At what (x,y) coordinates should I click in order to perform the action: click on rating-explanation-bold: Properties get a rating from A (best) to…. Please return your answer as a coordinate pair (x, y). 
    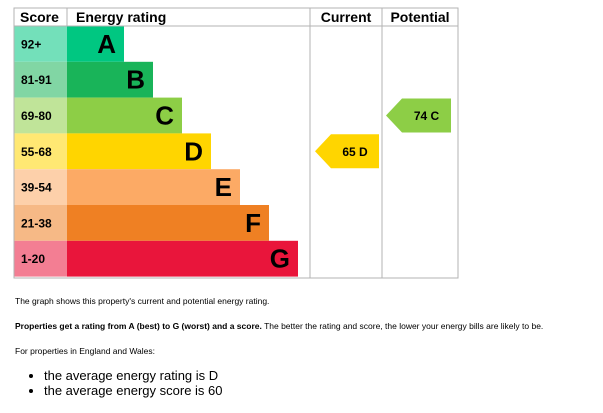
    Looking at the image, I should click on (138, 326).